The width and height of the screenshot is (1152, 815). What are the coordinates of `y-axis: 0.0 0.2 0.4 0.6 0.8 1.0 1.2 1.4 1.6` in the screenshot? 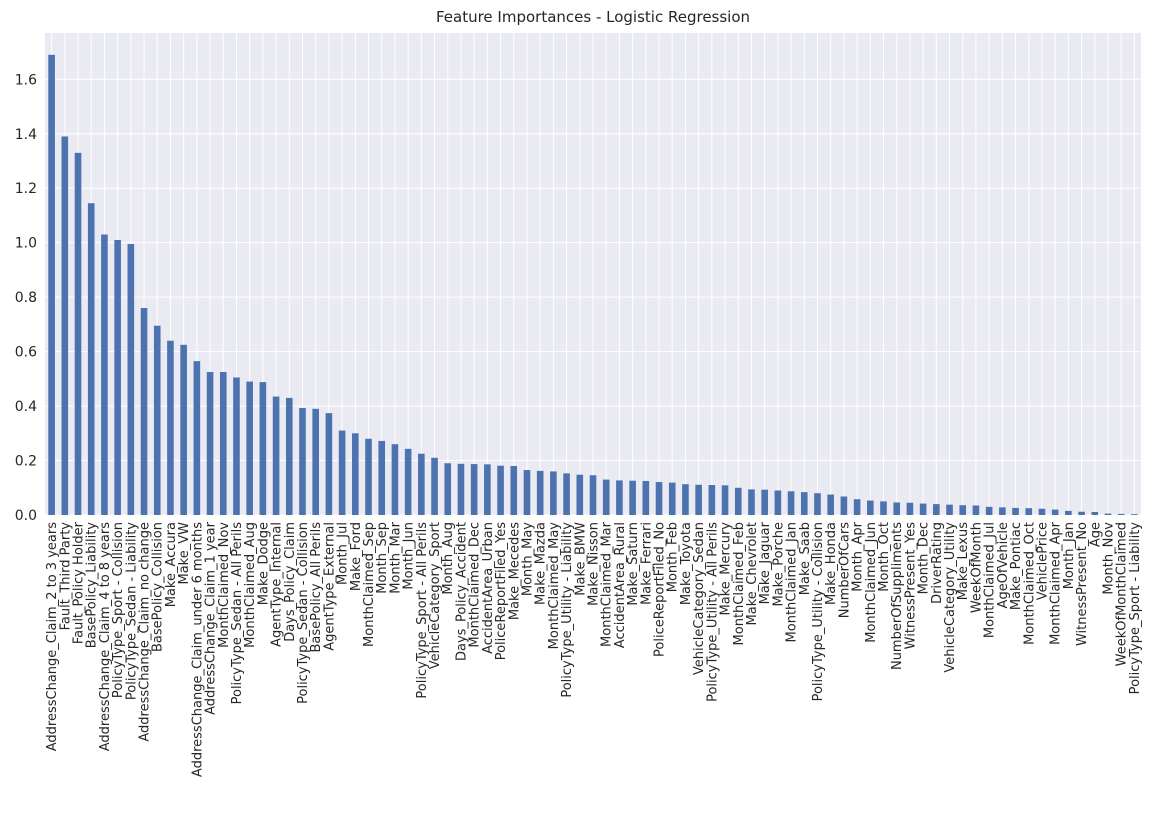 It's located at (26, 298).